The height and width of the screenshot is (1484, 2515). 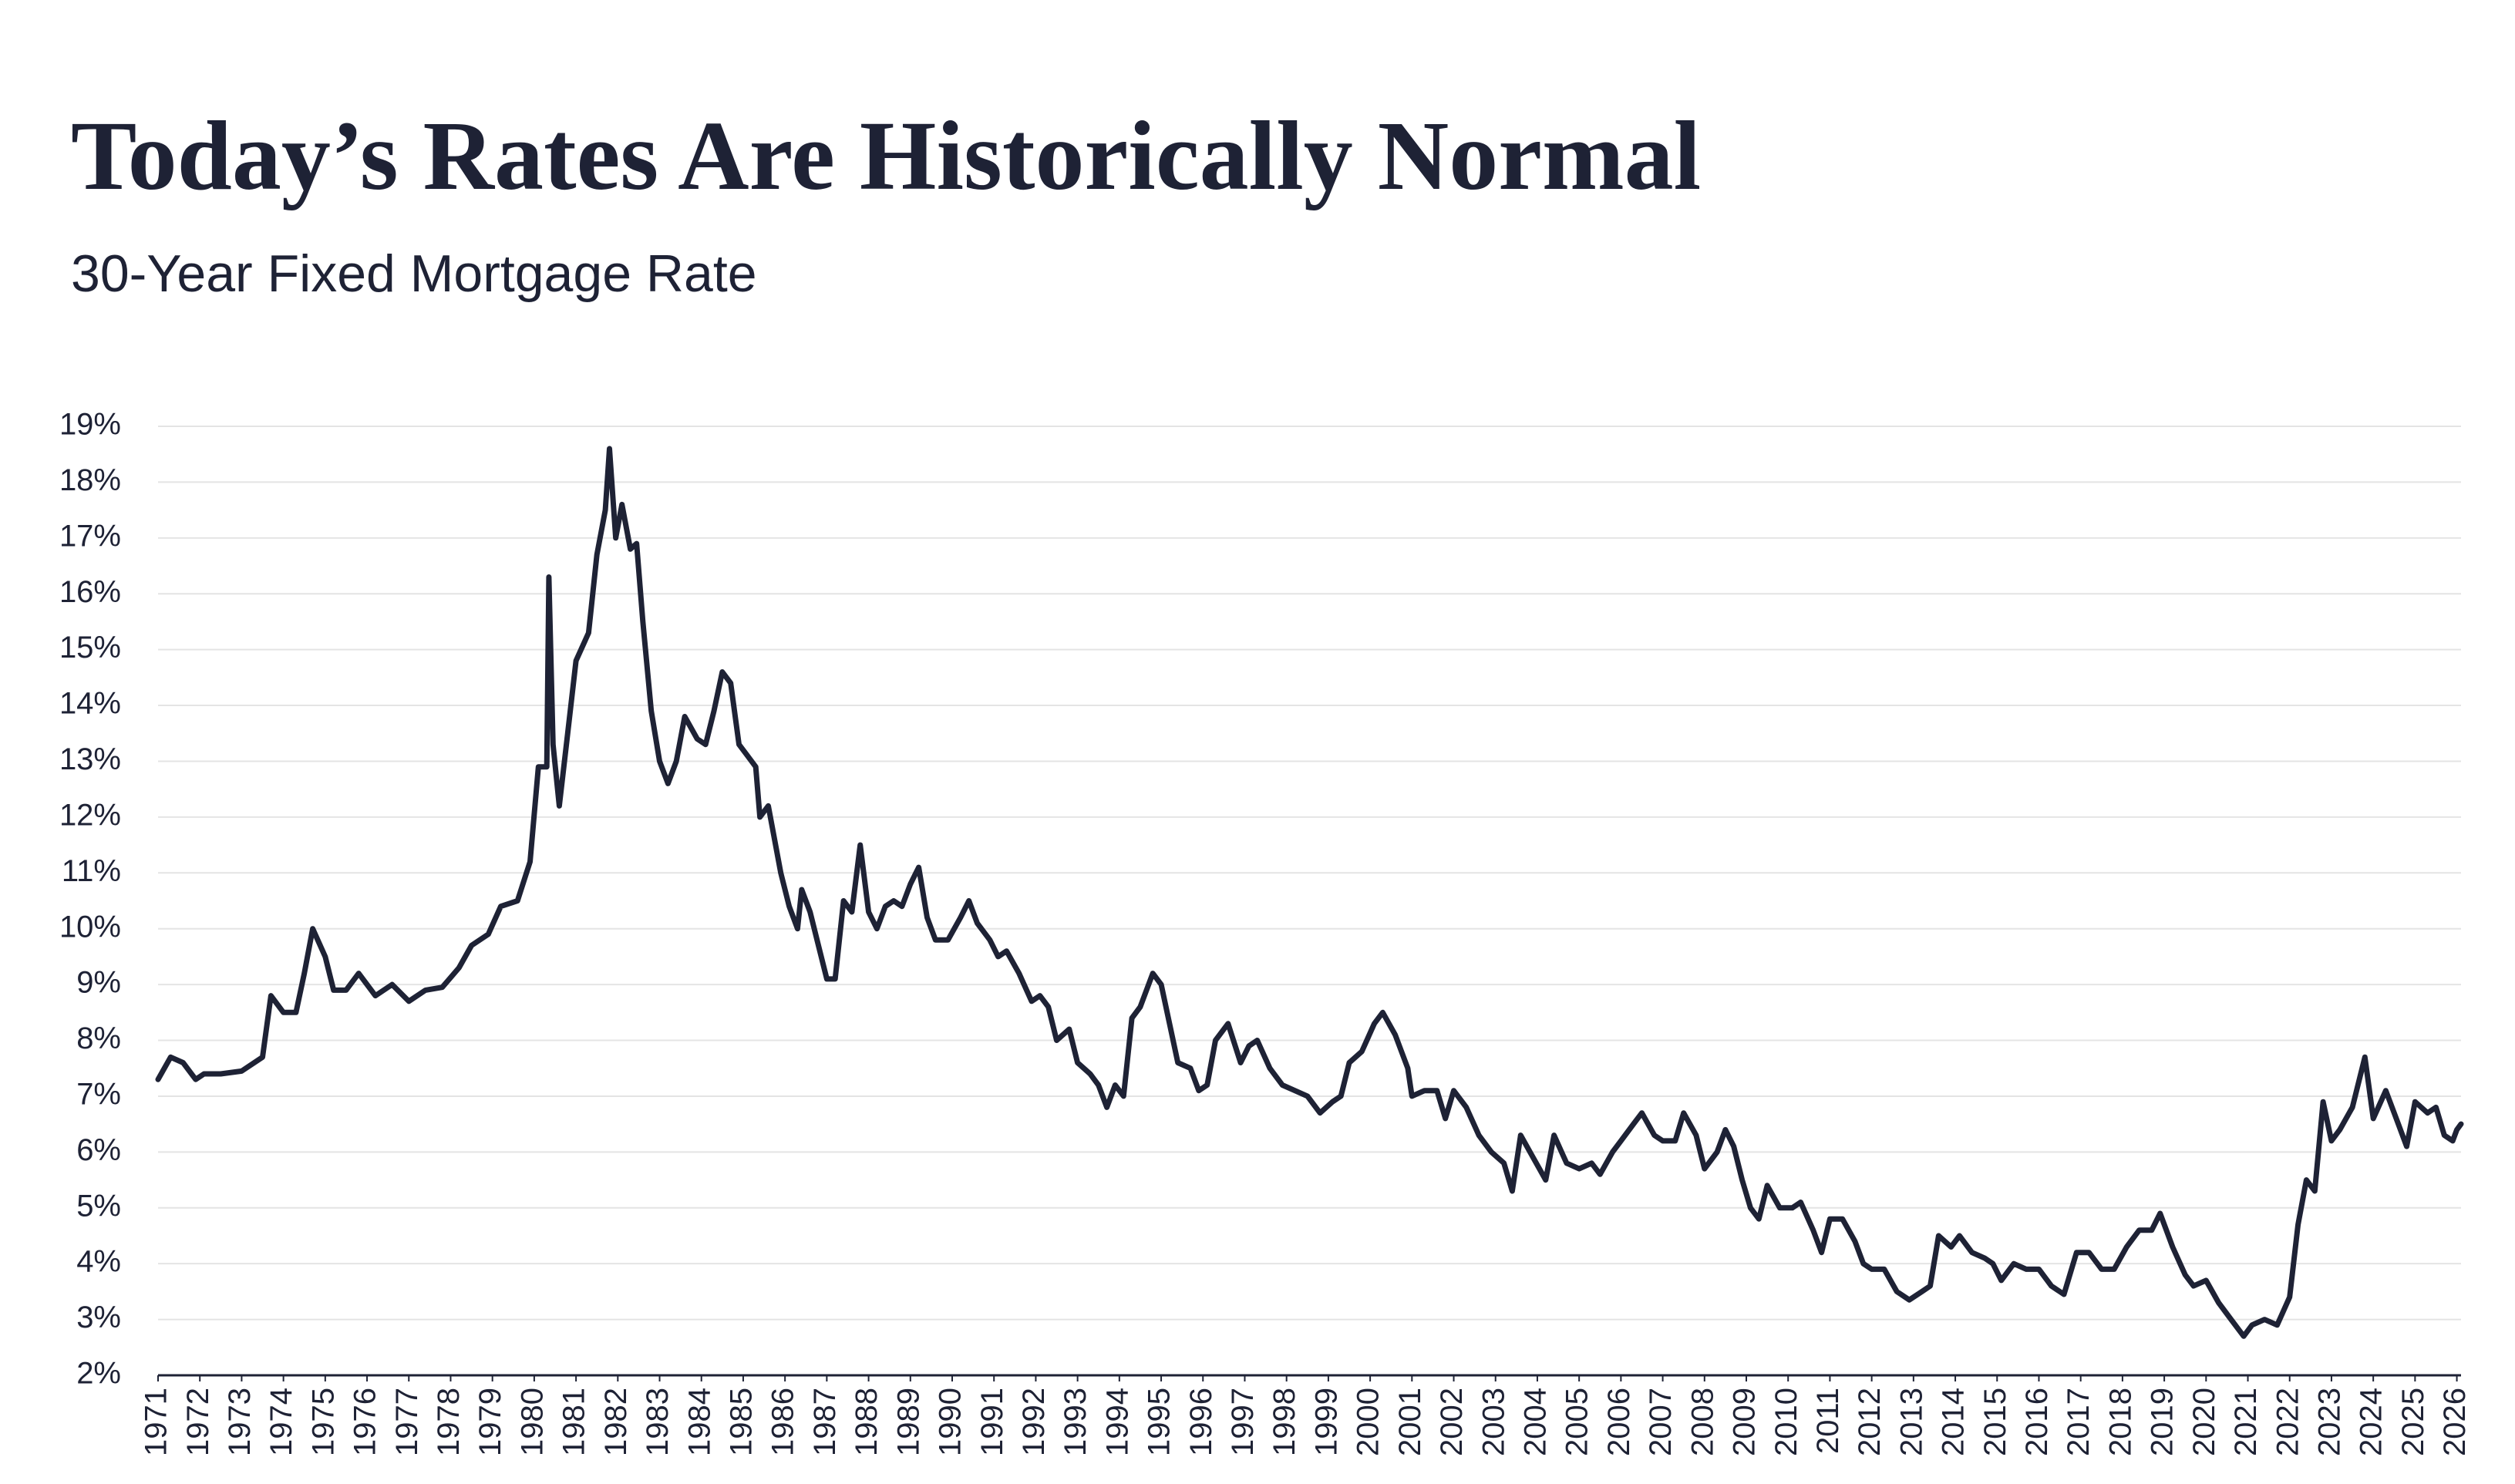 What do you see at coordinates (1661, 1422) in the screenshot?
I see `x-tick-label: 2007` at bounding box center [1661, 1422].